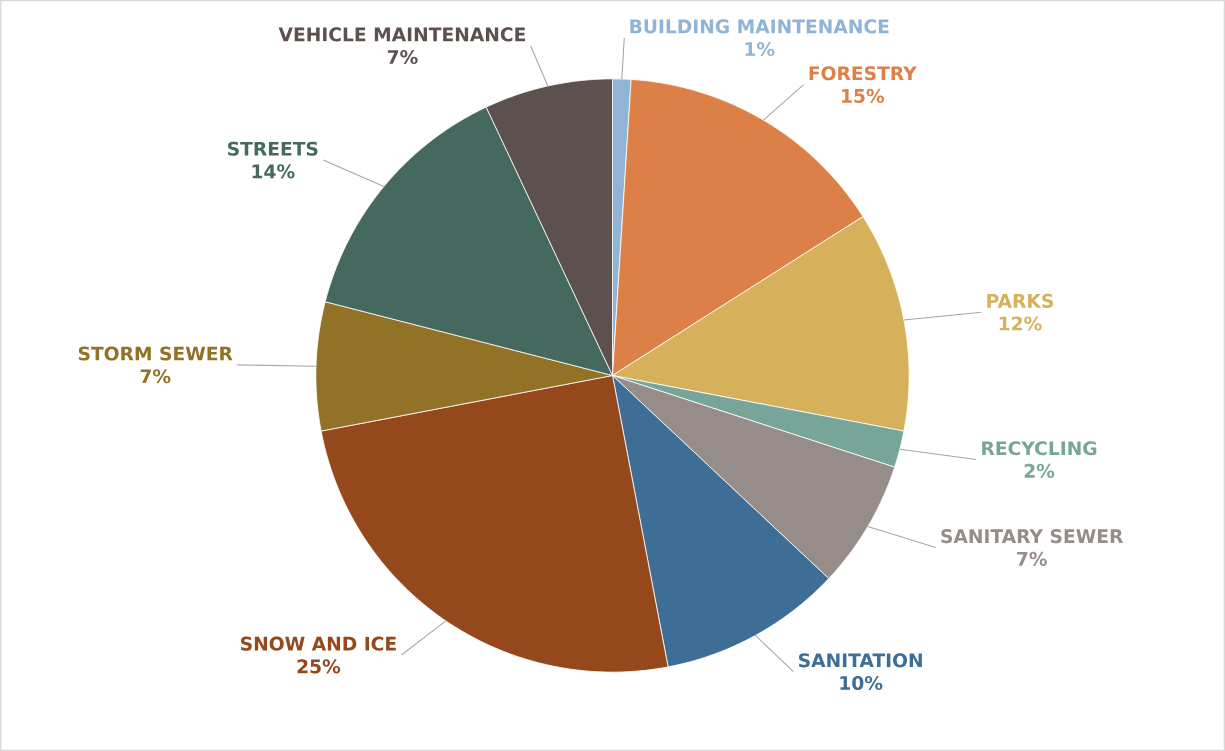  Describe the element at coordinates (401, 34) in the screenshot. I see `slice-label: VEHICLE MAINTENANCE` at that location.